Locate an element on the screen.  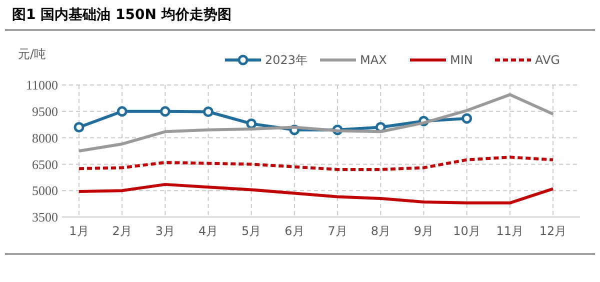
legend-label: AVG is located at coordinates (547, 60).